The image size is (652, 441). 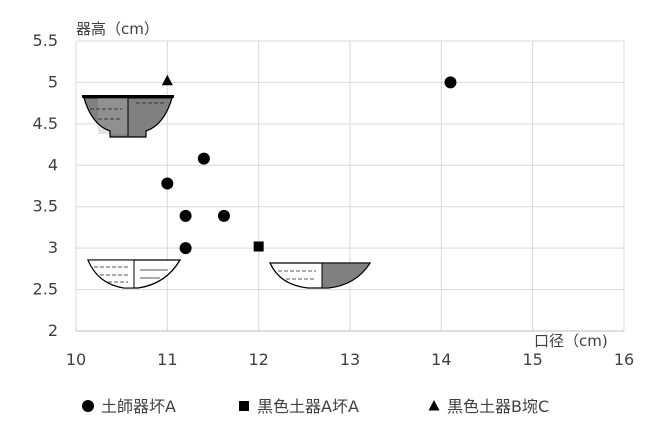 What do you see at coordinates (45, 206) in the screenshot?
I see `y-tick-label: 3.5` at bounding box center [45, 206].